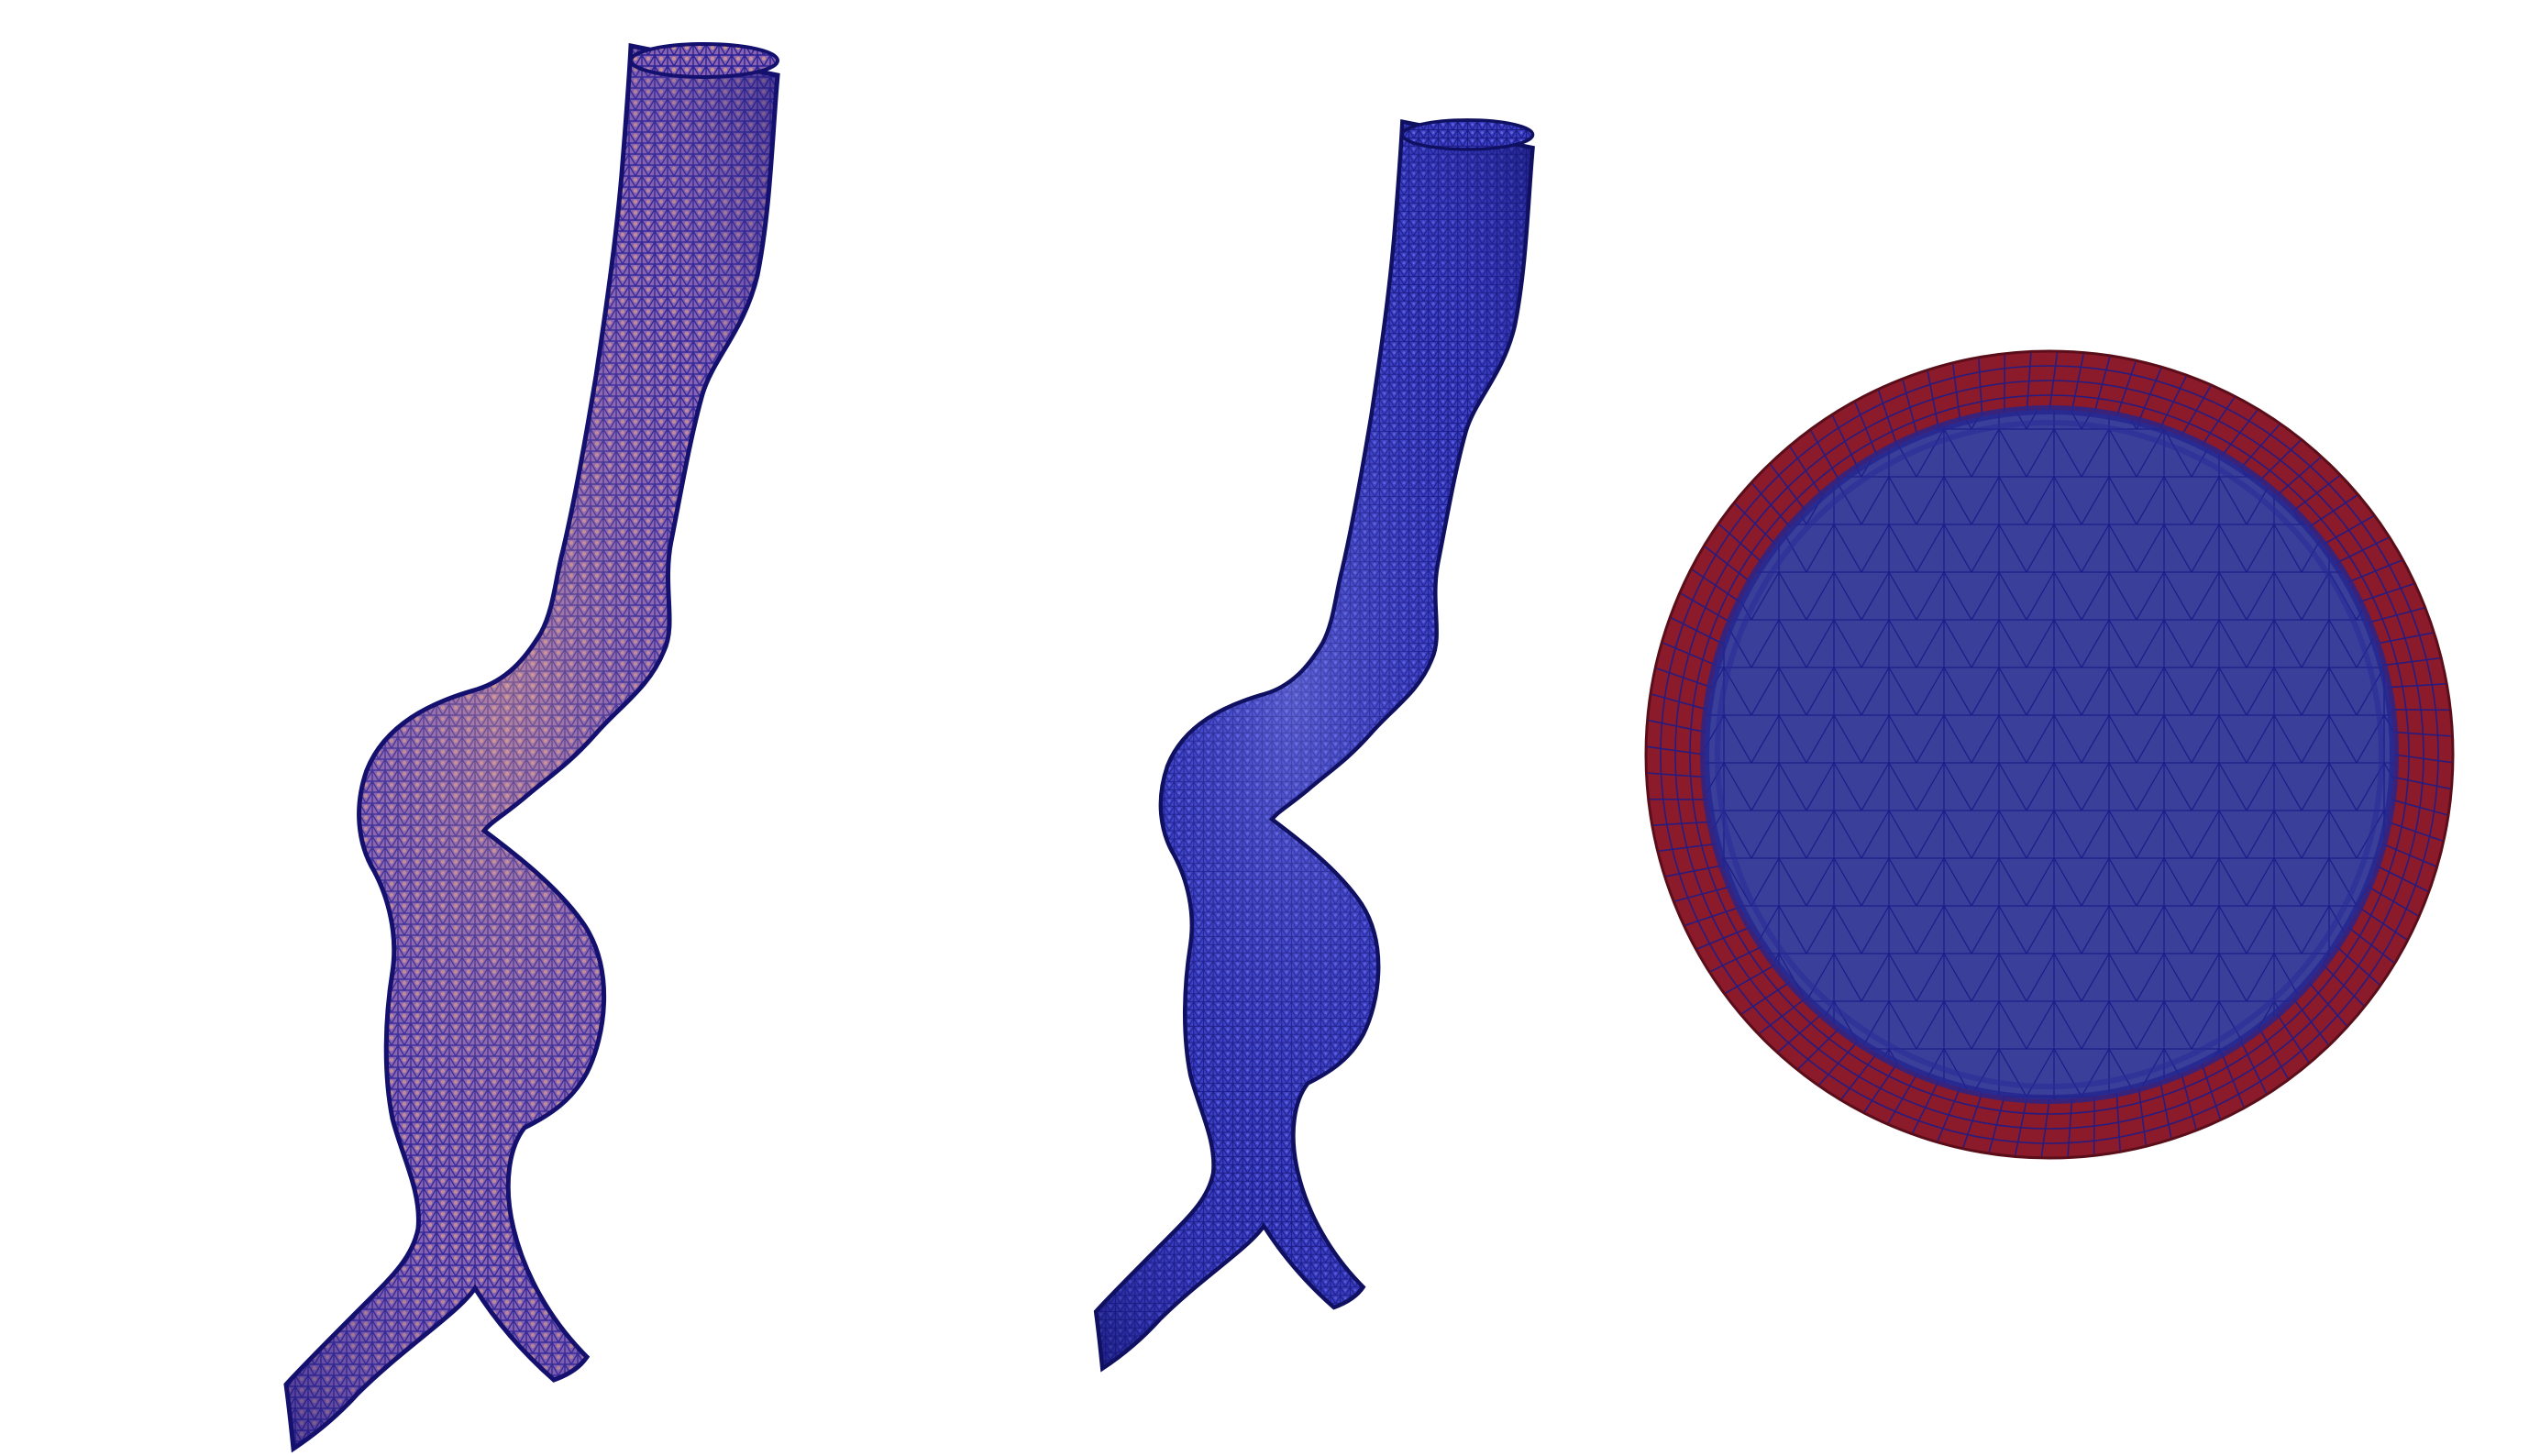 Image resolution: width=2540 pixels, height=1456 pixels. What do you see at coordinates (1468, 134) in the screenshot?
I see `vessel-middle-inlet-cap` at bounding box center [1468, 134].